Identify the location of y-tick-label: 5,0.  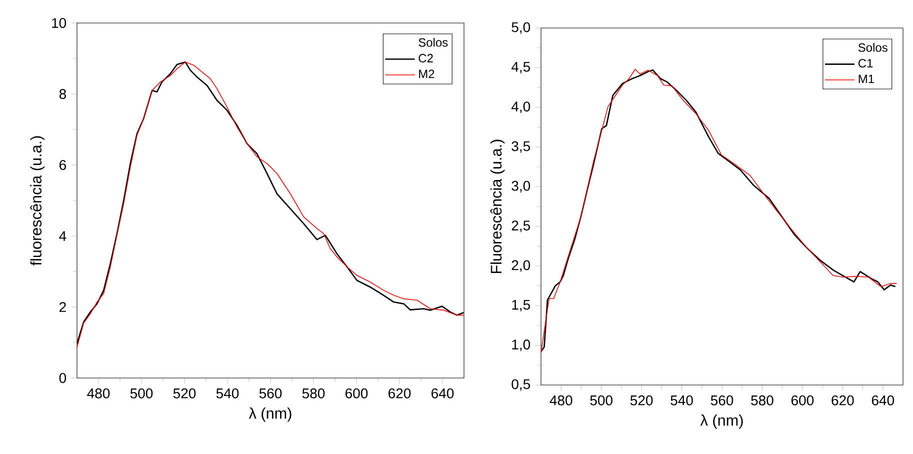
(521, 28).